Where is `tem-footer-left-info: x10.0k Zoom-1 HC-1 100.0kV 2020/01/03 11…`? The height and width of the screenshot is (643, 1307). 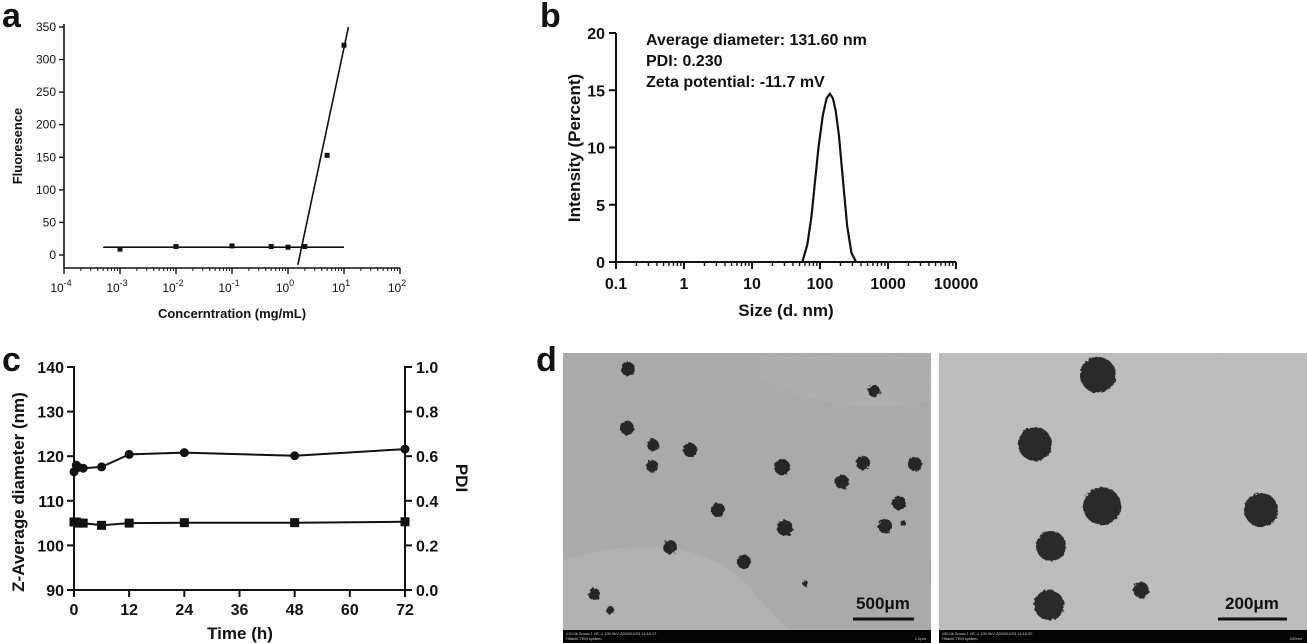 tem-footer-left-info: x10.0k Zoom-1 HC-1 100.0kV 2020/01/03 11… is located at coordinates (611, 633).